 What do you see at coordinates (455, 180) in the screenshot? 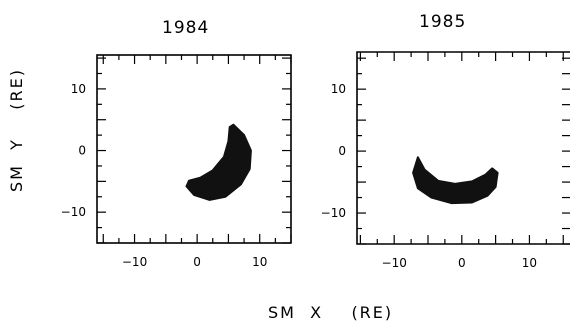
I see `crescent-region-1985` at bounding box center [455, 180].